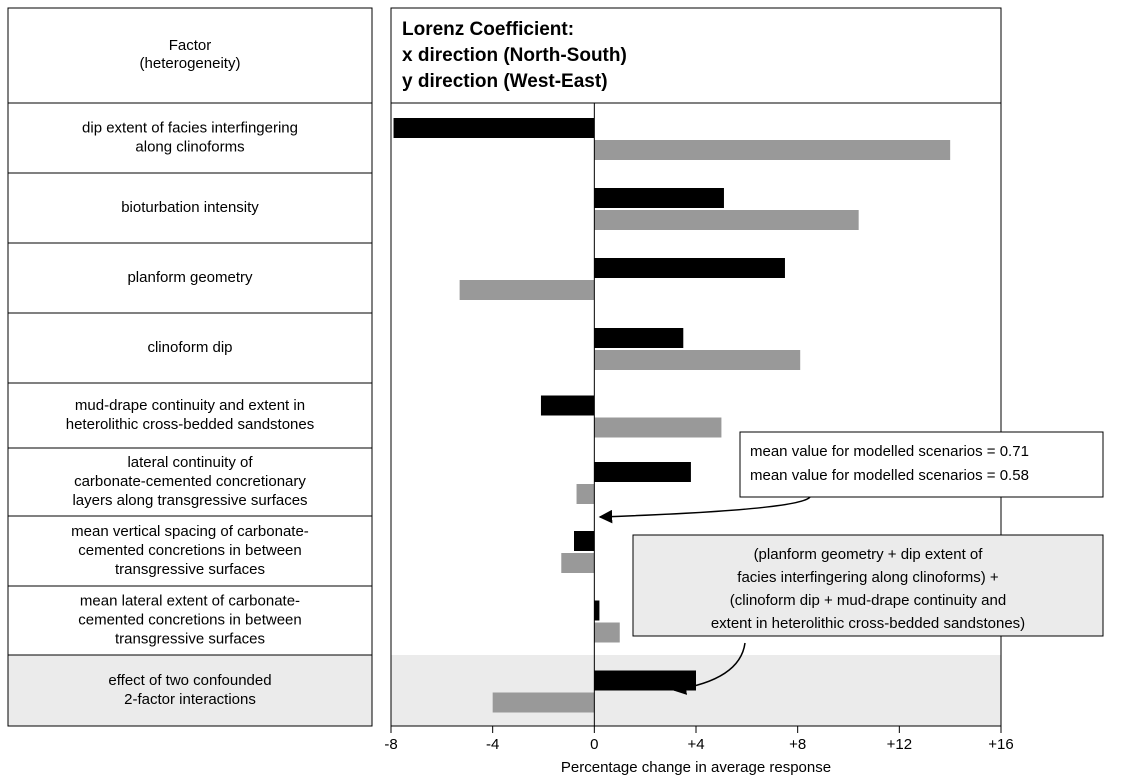 This screenshot has height=776, width=1129. Describe the element at coordinates (190, 207) in the screenshot. I see `category-label: bioturbation intensity` at that location.